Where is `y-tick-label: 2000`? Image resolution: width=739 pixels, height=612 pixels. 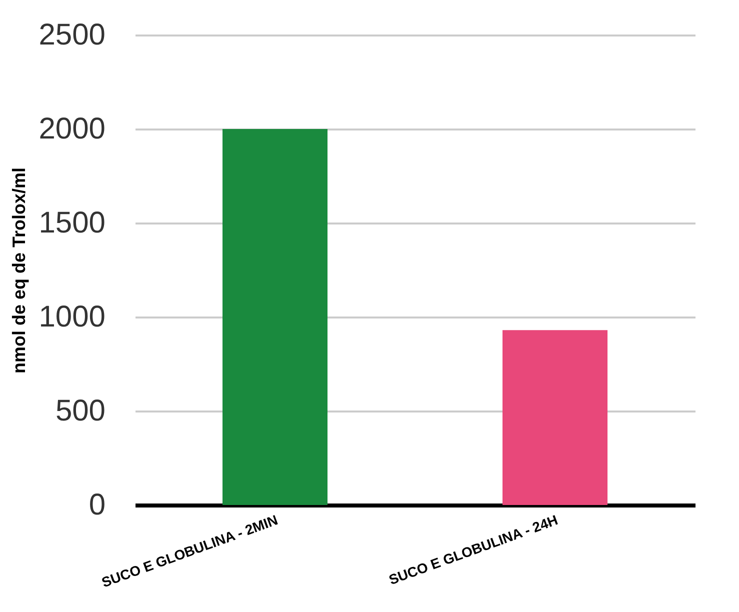
y-tick-label: 2000 is located at coordinates (72, 129).